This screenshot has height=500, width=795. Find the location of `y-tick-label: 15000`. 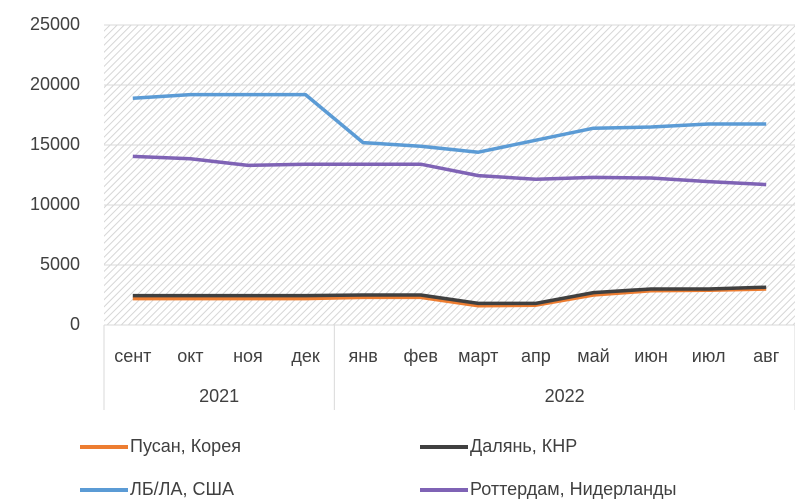

y-tick-label: 15000 is located at coordinates (55, 144).